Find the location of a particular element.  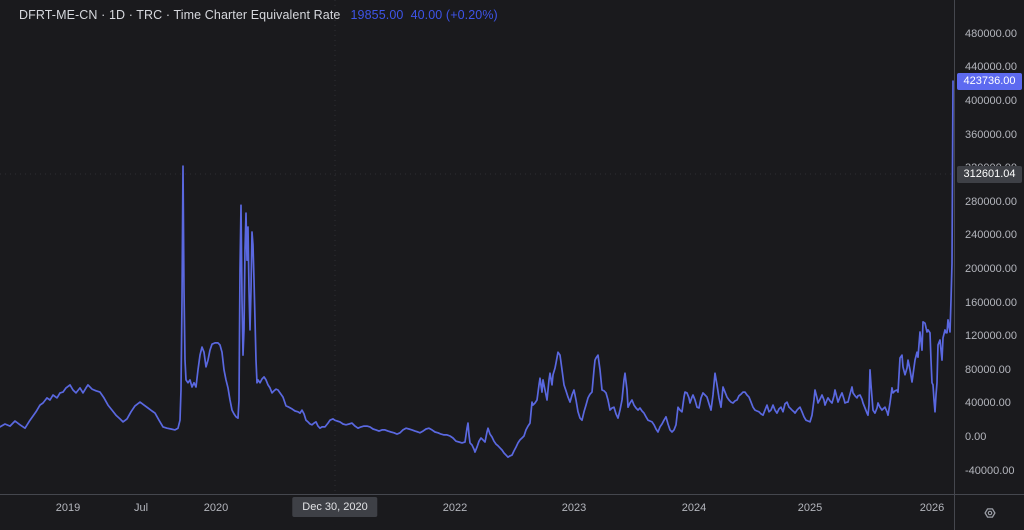

change-text: 40.00 (+0.20%) is located at coordinates (454, 15).